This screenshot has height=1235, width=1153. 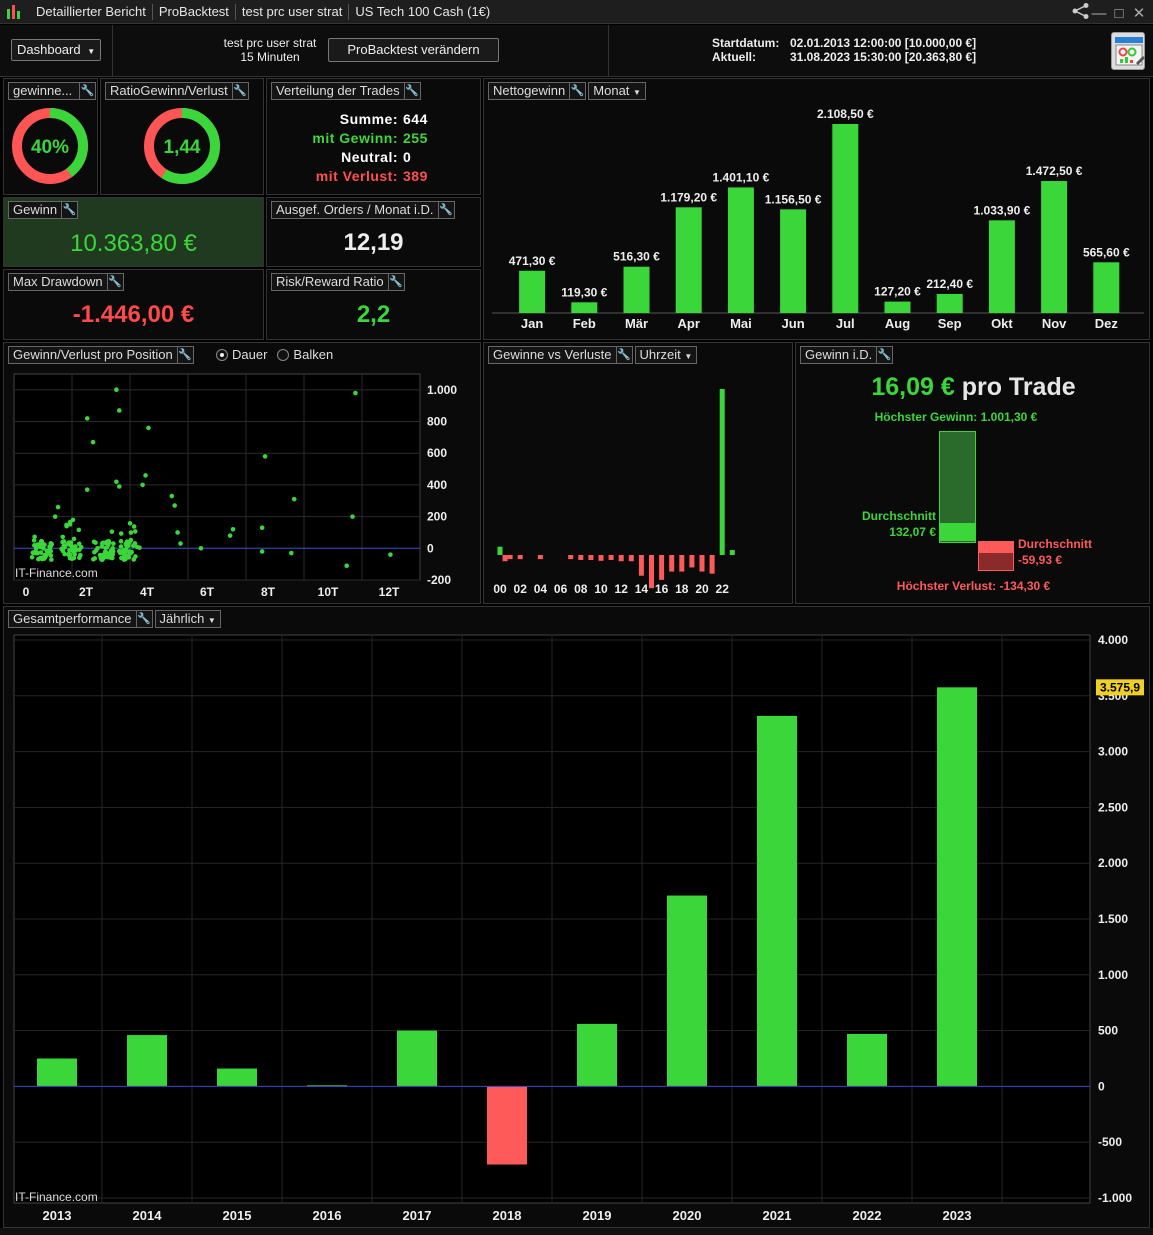 I want to click on title-segment-probacktest: ProBacktest, so click(x=194, y=11).